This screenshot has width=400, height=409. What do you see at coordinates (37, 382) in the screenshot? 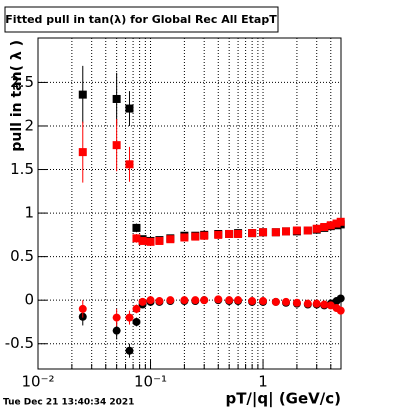
I see `x-tick-label: 10⁻²` at bounding box center [37, 382].